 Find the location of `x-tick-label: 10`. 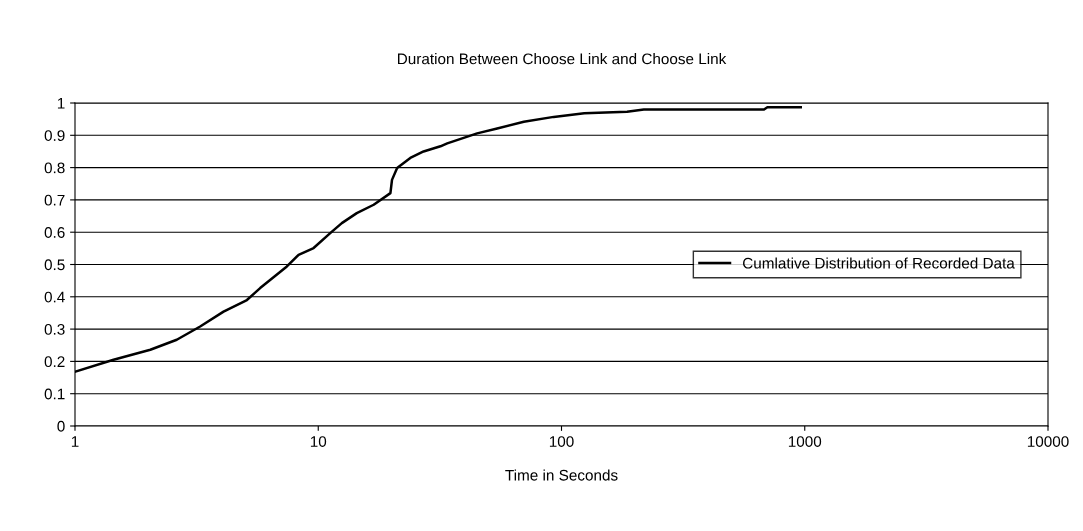

x-tick-label: 10 is located at coordinates (318, 441).